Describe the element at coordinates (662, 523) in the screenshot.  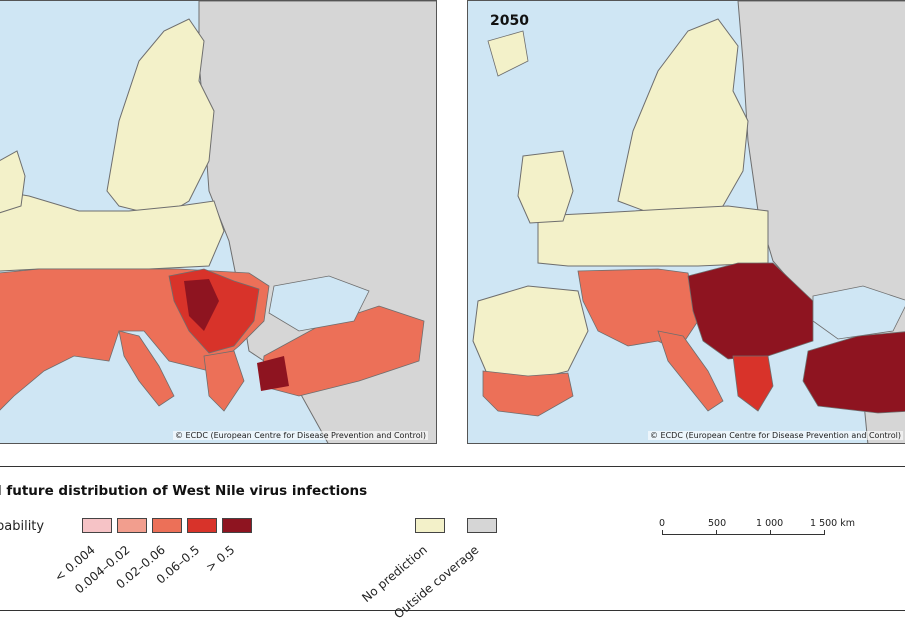
I see `scalebar-label: 0` at that location.